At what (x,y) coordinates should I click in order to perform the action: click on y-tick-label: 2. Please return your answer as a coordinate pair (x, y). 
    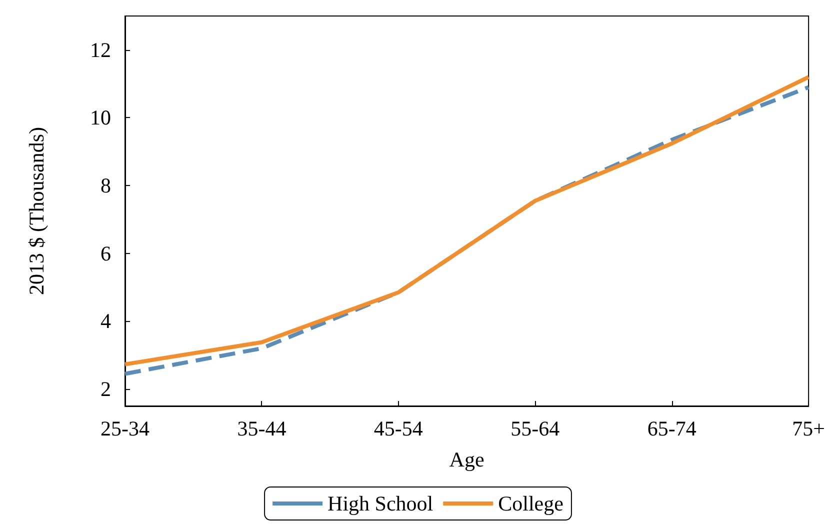
    Looking at the image, I should click on (105, 389).